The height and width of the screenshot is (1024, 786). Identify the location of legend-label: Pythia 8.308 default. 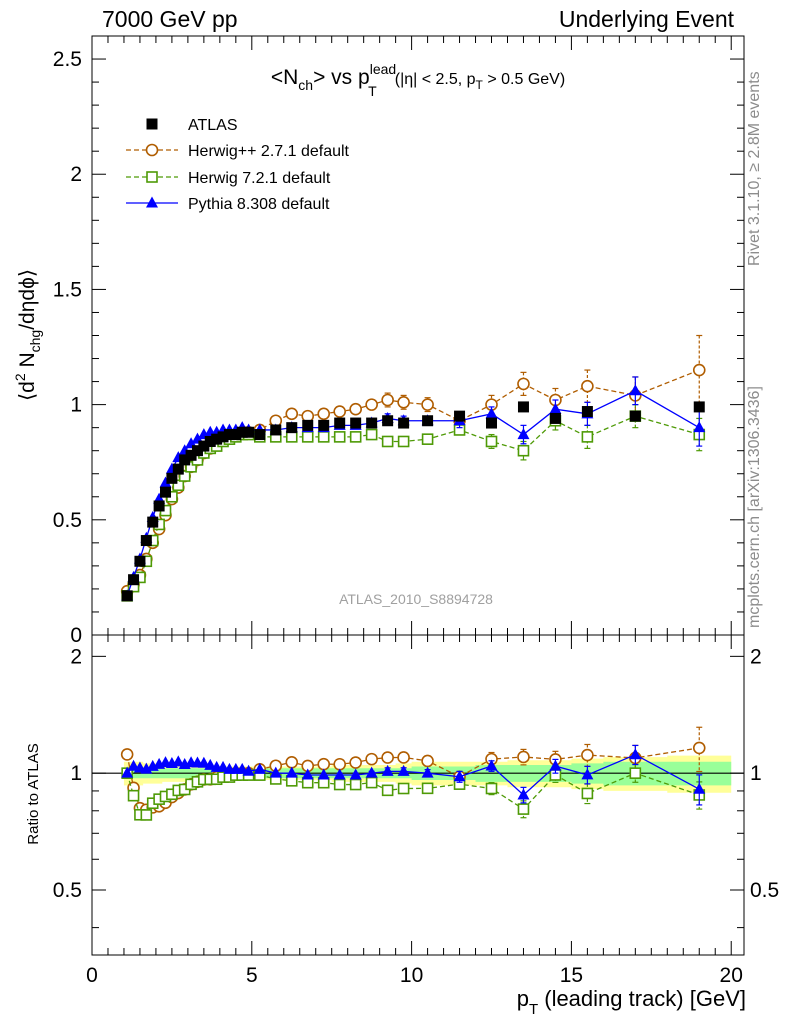
(259, 204).